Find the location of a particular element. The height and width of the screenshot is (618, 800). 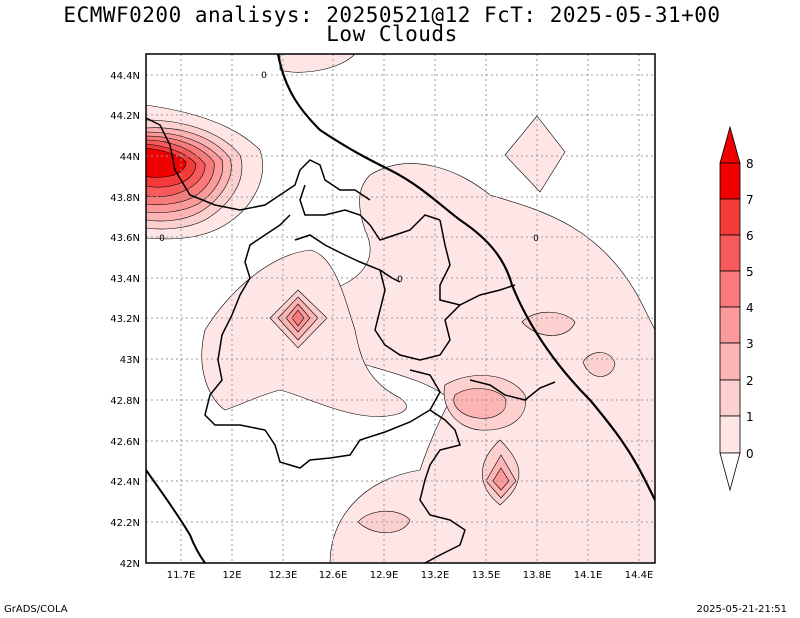

lat-label: 43.4N is located at coordinates (125, 279).